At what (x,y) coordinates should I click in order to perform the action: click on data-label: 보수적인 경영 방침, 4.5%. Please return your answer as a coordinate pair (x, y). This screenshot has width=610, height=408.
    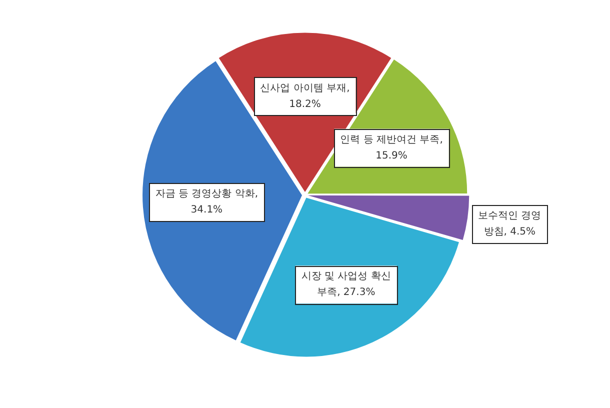
    Looking at the image, I should click on (510, 224).